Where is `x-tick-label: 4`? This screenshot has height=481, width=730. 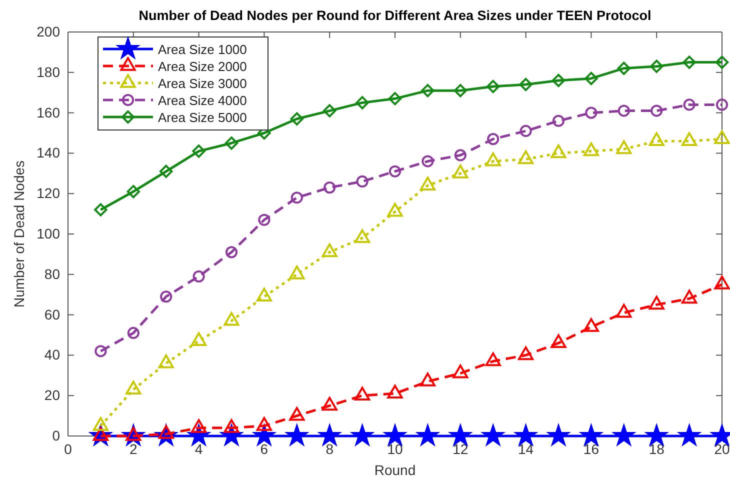 x-tick-label: 4 is located at coordinates (198, 448).